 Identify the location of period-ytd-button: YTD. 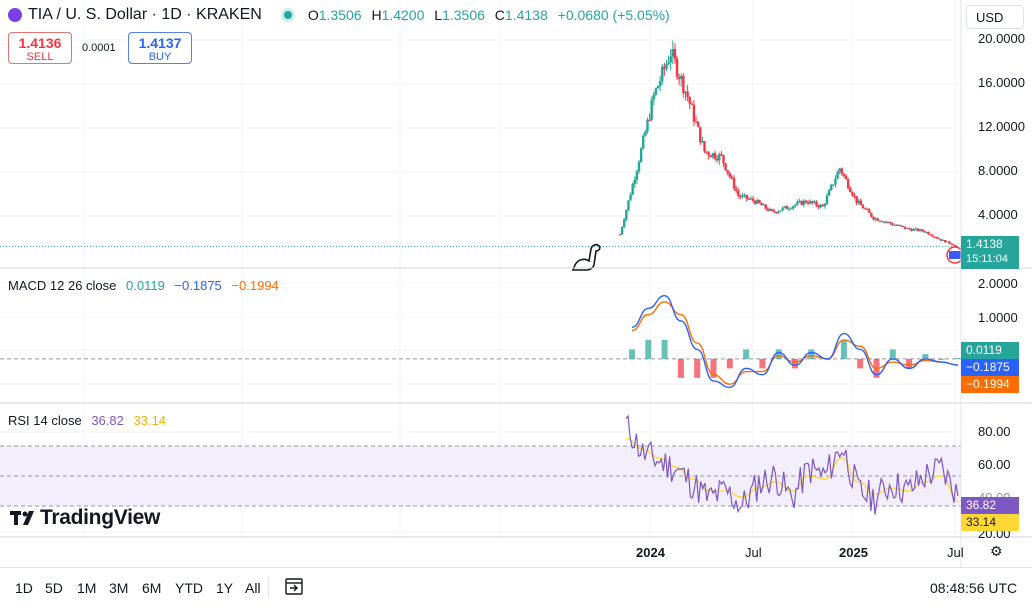
(189, 588).